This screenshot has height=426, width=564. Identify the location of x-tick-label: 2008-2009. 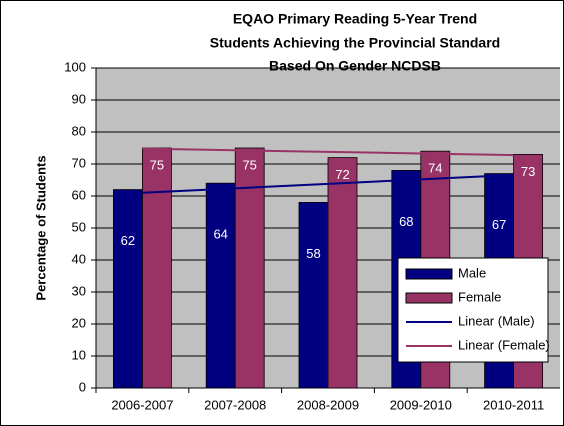
(328, 404).